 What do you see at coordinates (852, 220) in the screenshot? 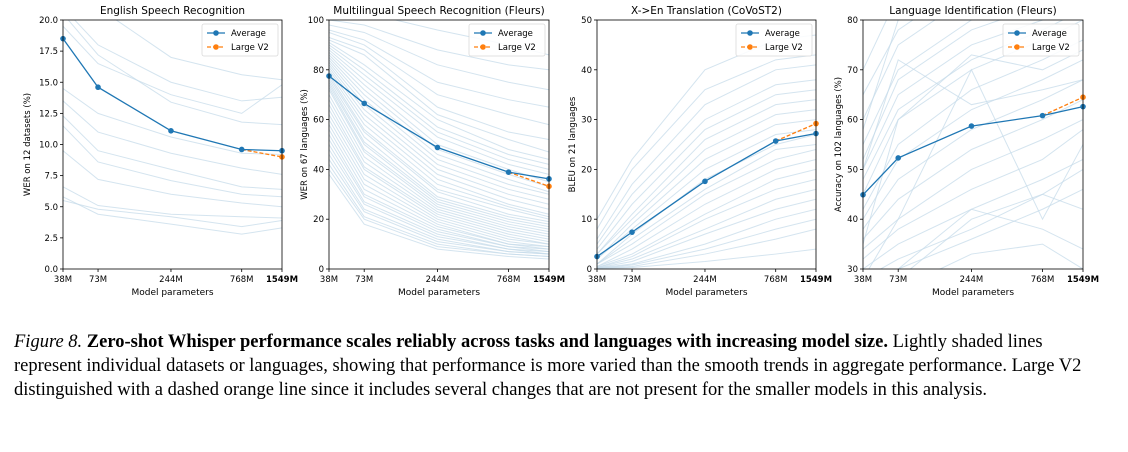
I see `y-tick-label: 40` at bounding box center [852, 220].